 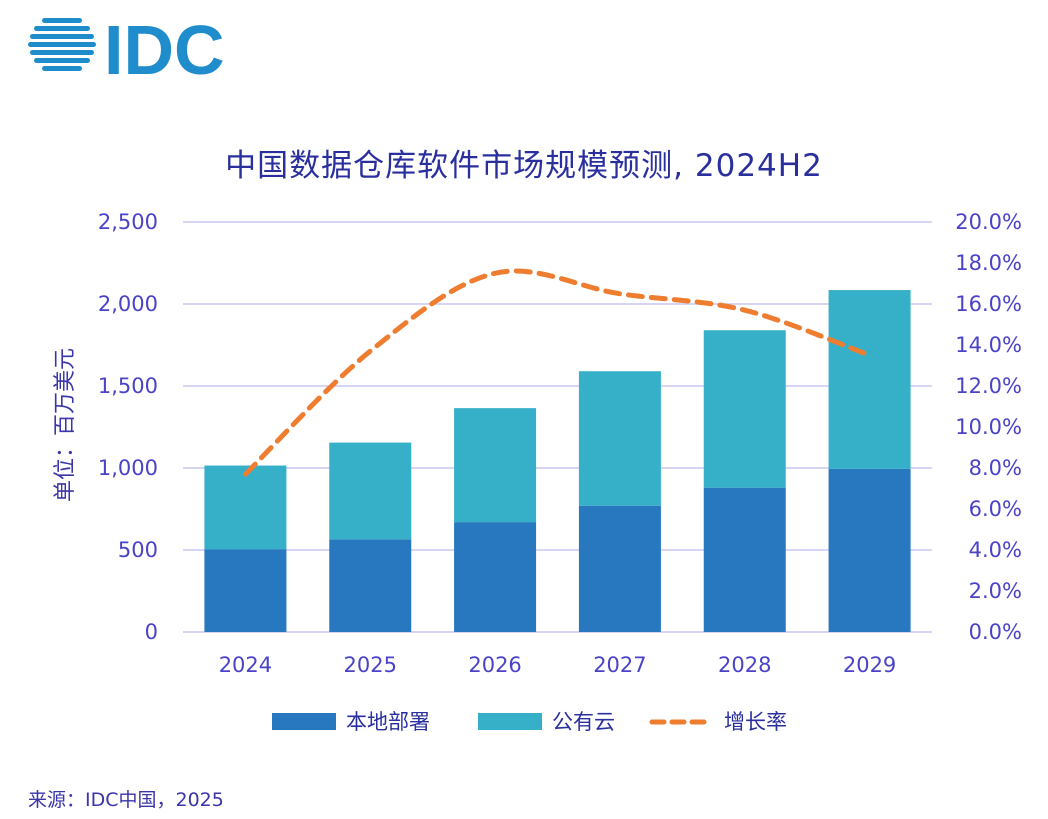 What do you see at coordinates (304, 721) in the screenshot?
I see `legend-swatch-onprem` at bounding box center [304, 721].